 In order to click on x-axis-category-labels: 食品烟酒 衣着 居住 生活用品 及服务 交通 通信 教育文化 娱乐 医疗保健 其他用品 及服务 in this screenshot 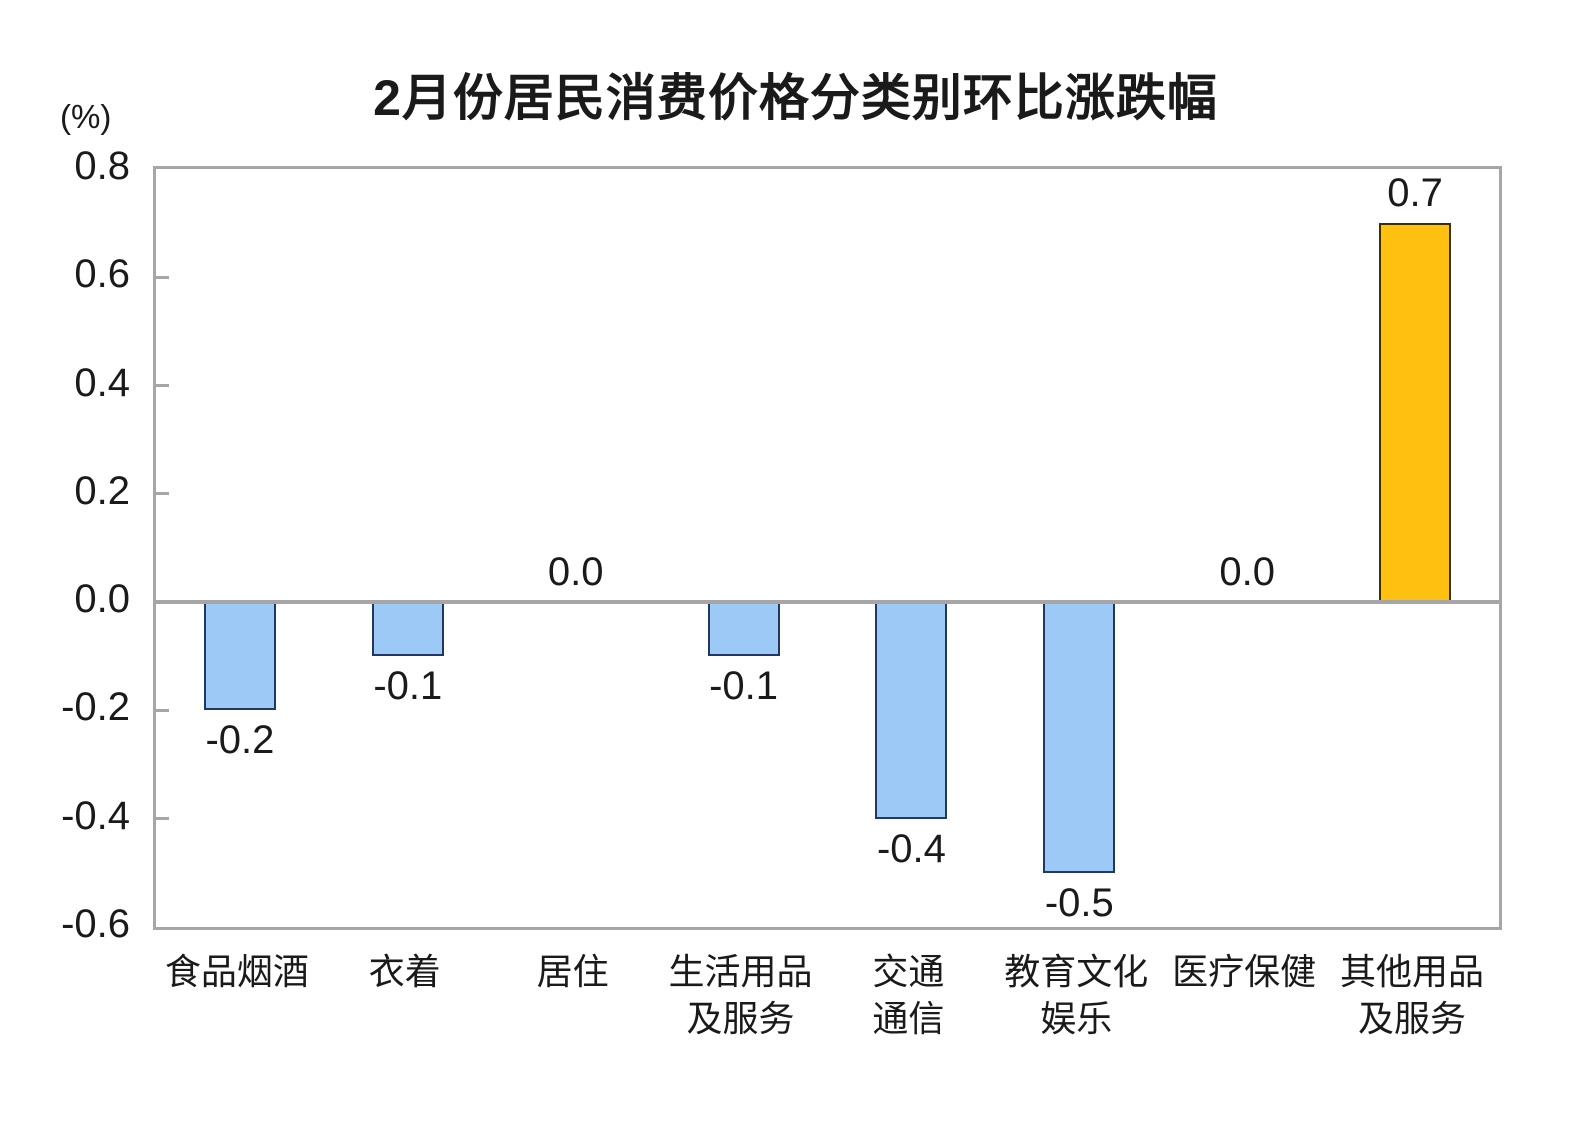, I will do `click(827, 1013)`.